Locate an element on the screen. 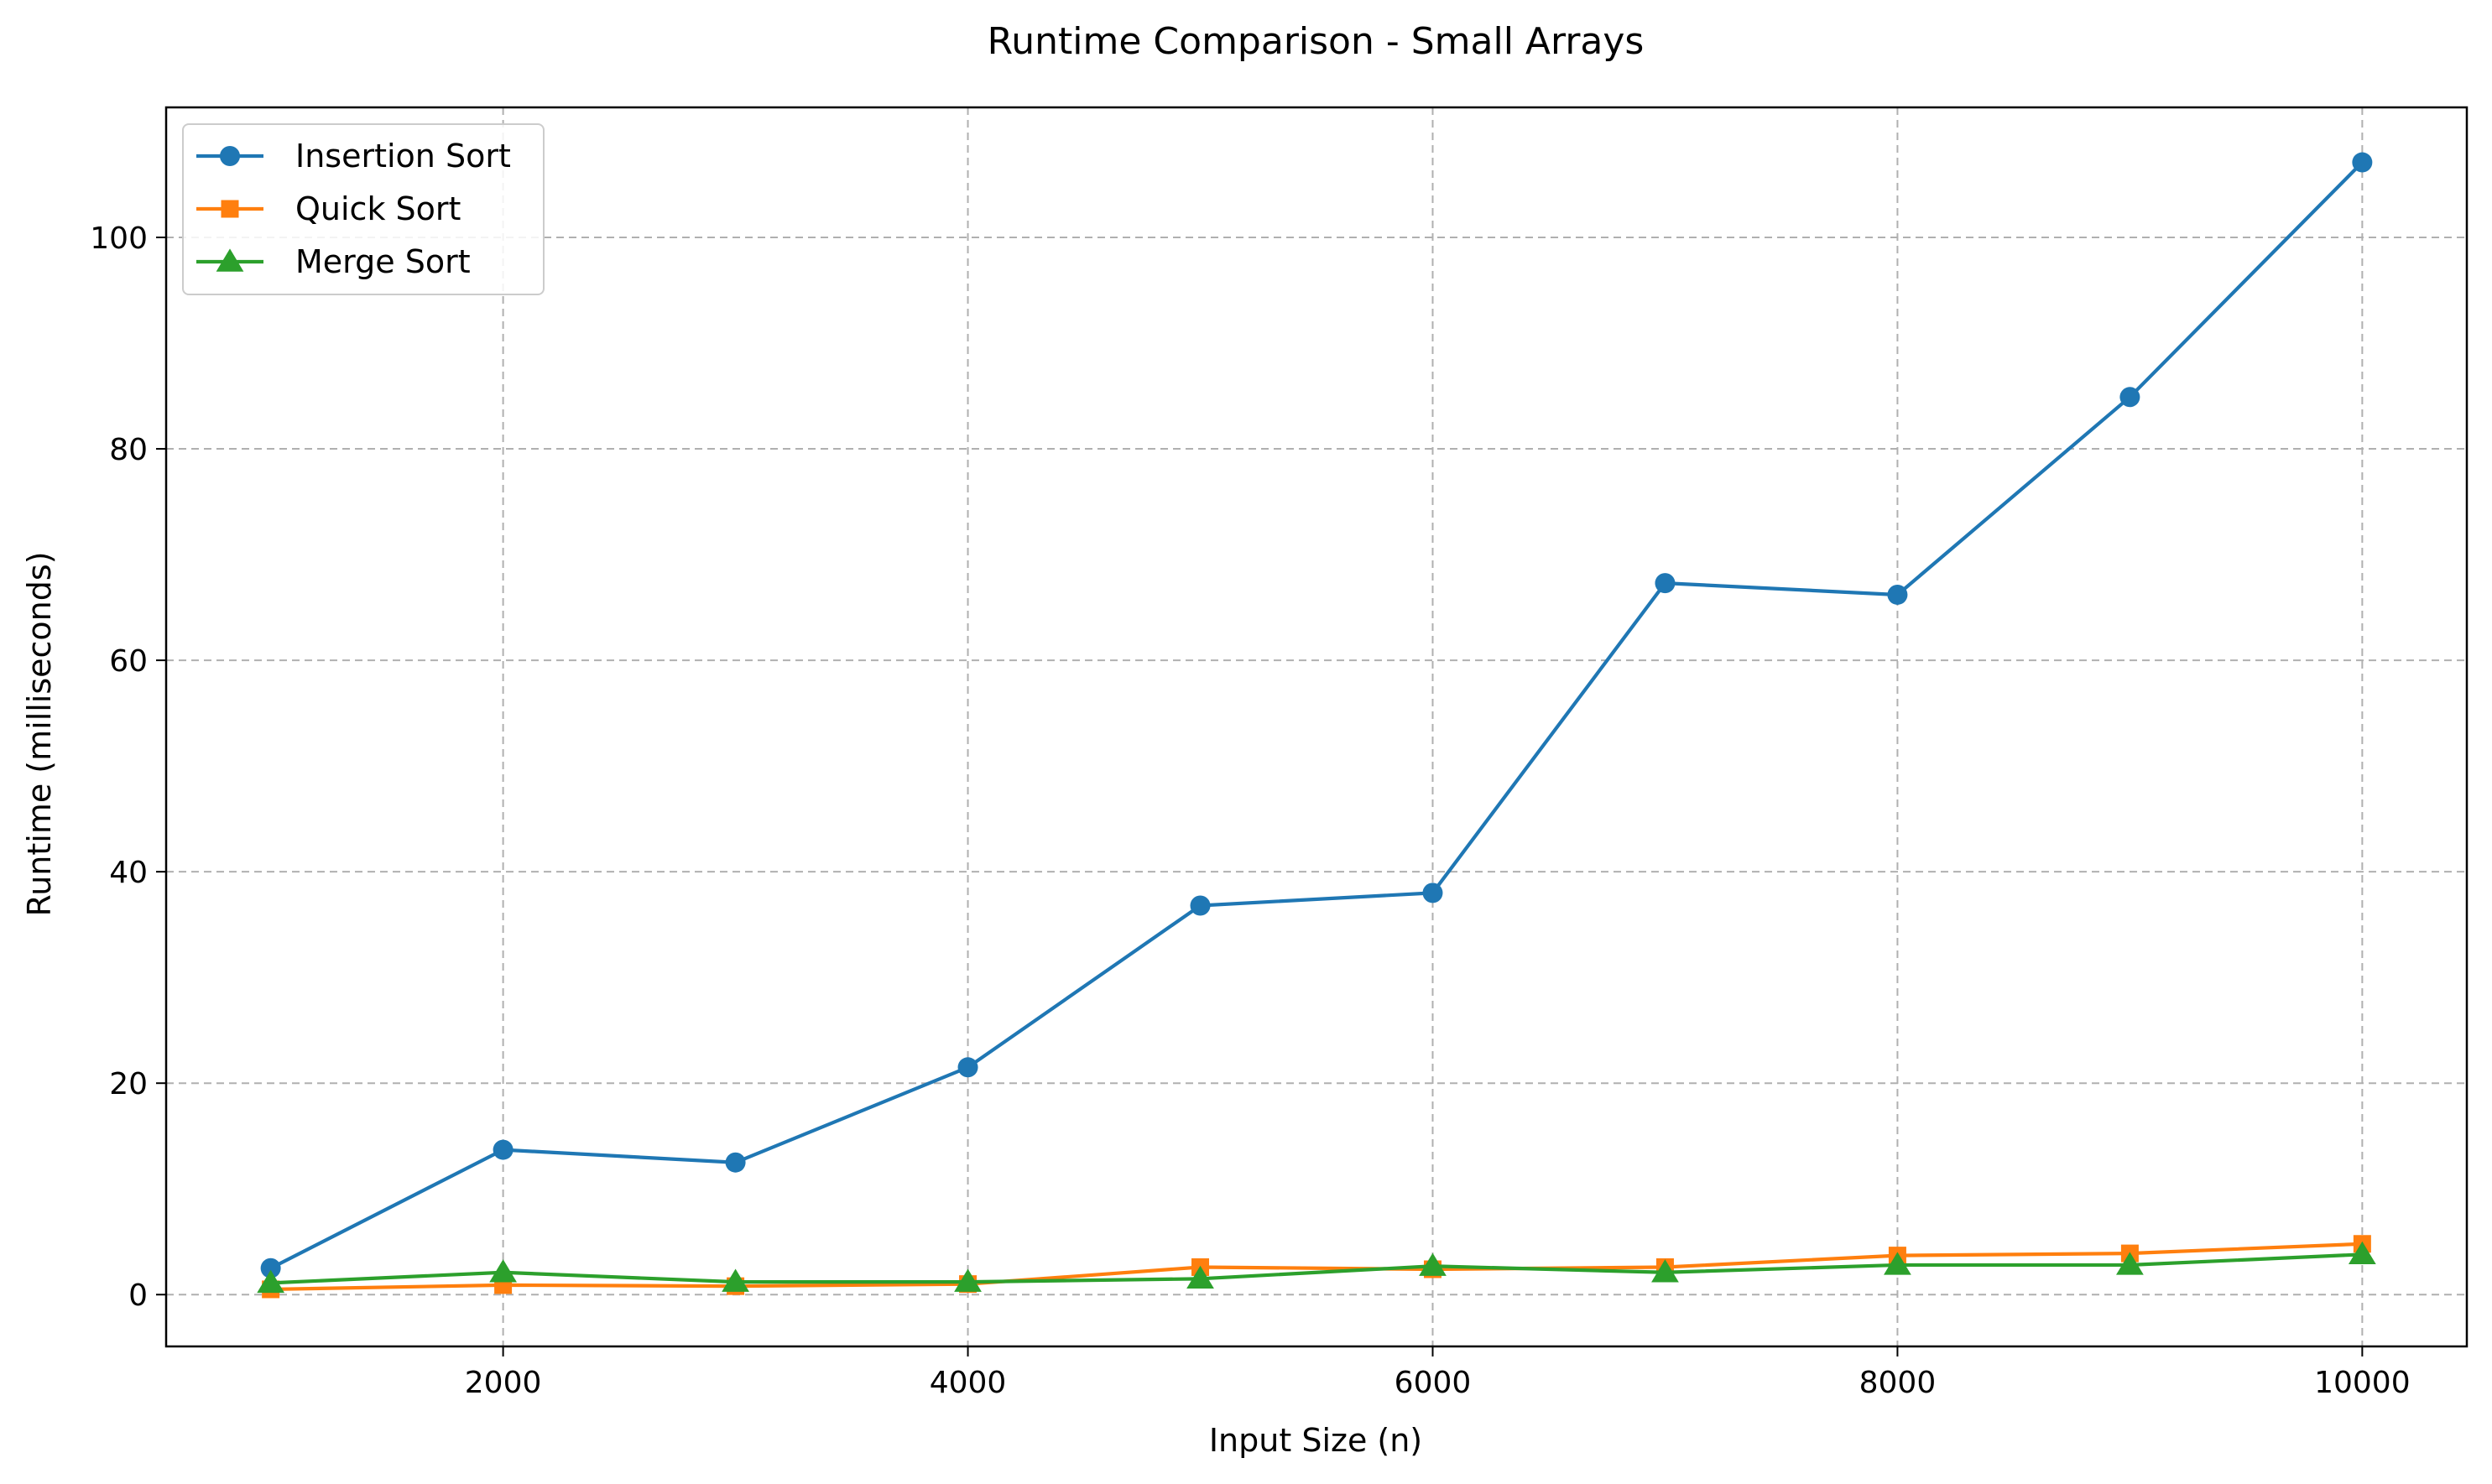 The height and width of the screenshot is (1484, 2492). chart-title: Runtime Comparison - Small Arrays is located at coordinates (1316, 41).